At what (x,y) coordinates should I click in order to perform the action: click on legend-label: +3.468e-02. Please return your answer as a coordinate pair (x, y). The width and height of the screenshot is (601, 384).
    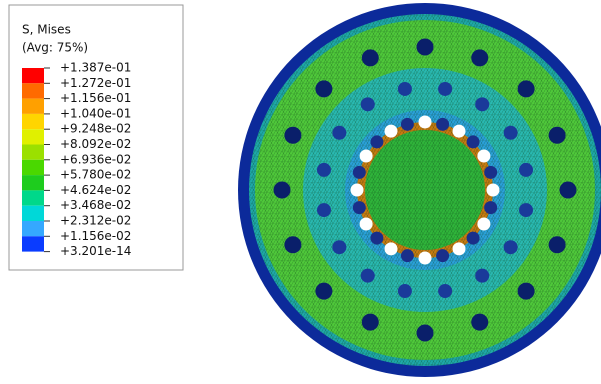
    Looking at the image, I should click on (95, 205).